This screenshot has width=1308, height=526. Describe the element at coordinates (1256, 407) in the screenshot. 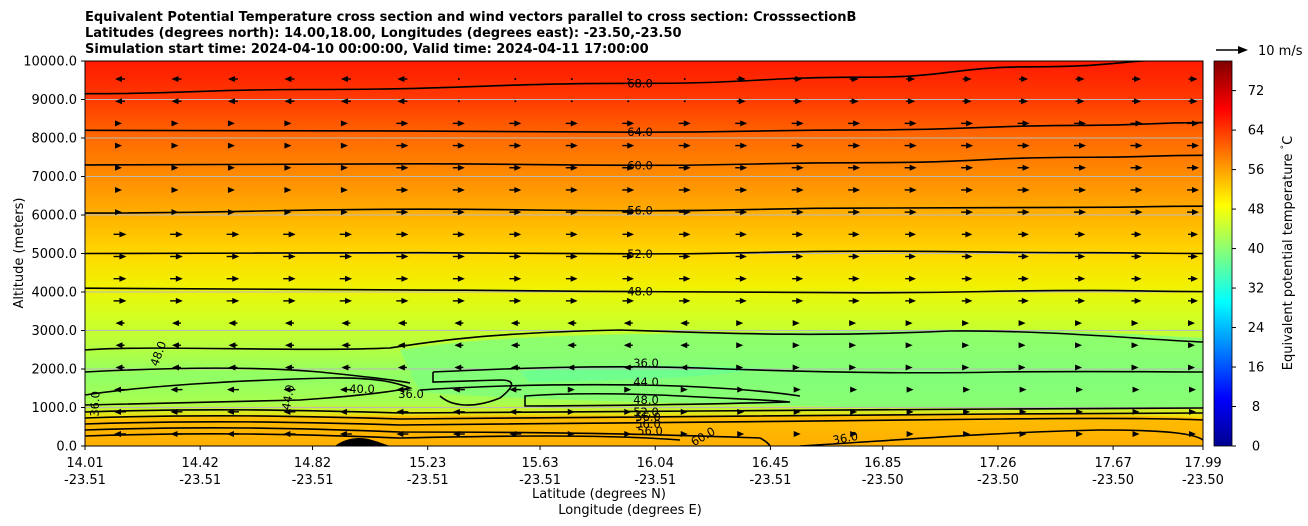

I see `colorbar-tick-label: 8` at that location.